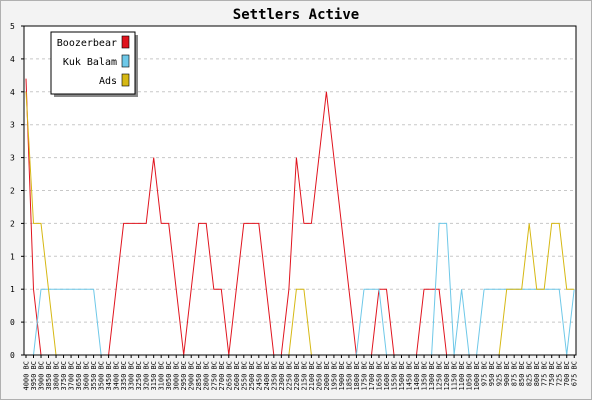  I want to click on x-tick-label: 1100 BC, so click(462, 376).